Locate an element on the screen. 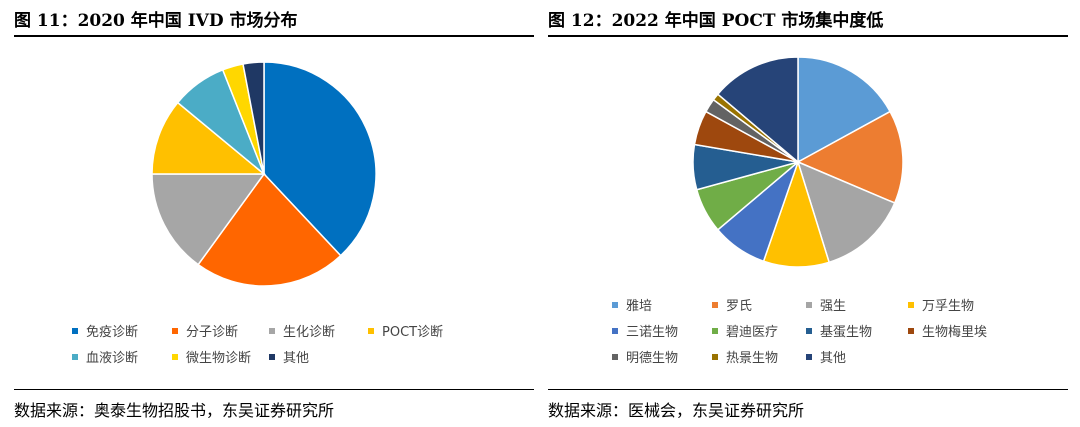 Image resolution: width=1080 pixels, height=427 pixels. legend-label: 基蛋生物 is located at coordinates (846, 332).